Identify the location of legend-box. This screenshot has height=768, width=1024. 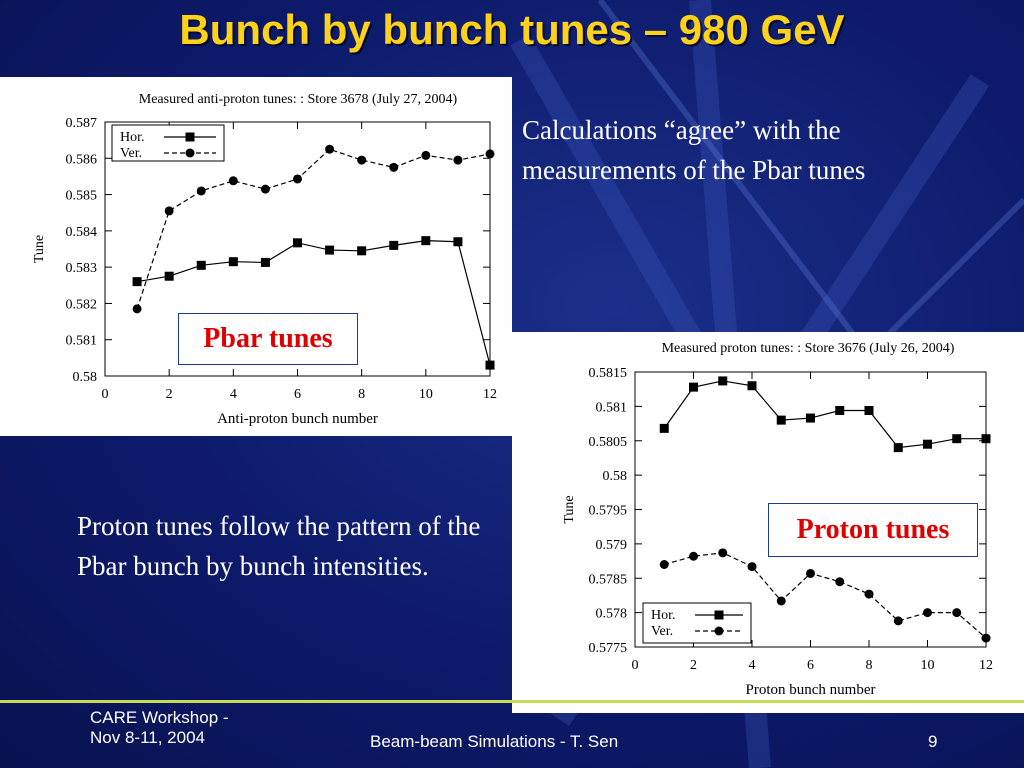
(697, 623).